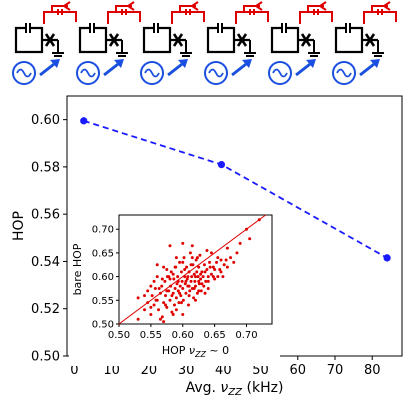 The width and height of the screenshot is (415, 416). Describe the element at coordinates (103, 277) in the screenshot. I see `inset-y-tick-label: 0.60` at that location.